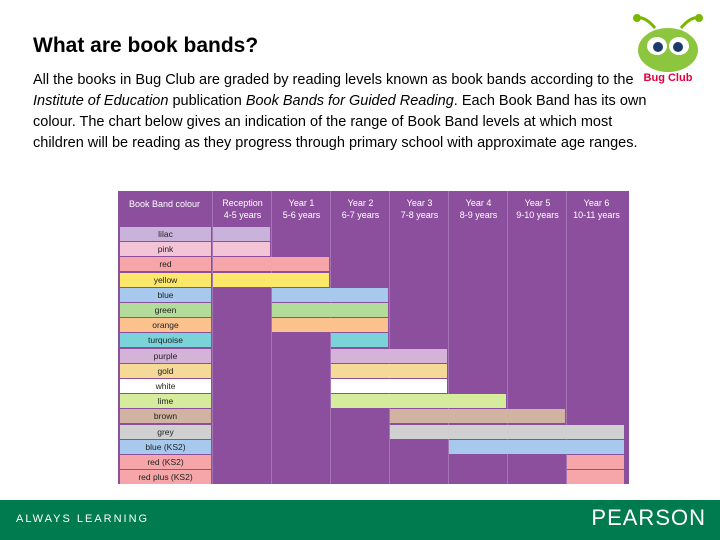 The height and width of the screenshot is (540, 720). What do you see at coordinates (165, 264) in the screenshot?
I see `band-label: red` at bounding box center [165, 264].